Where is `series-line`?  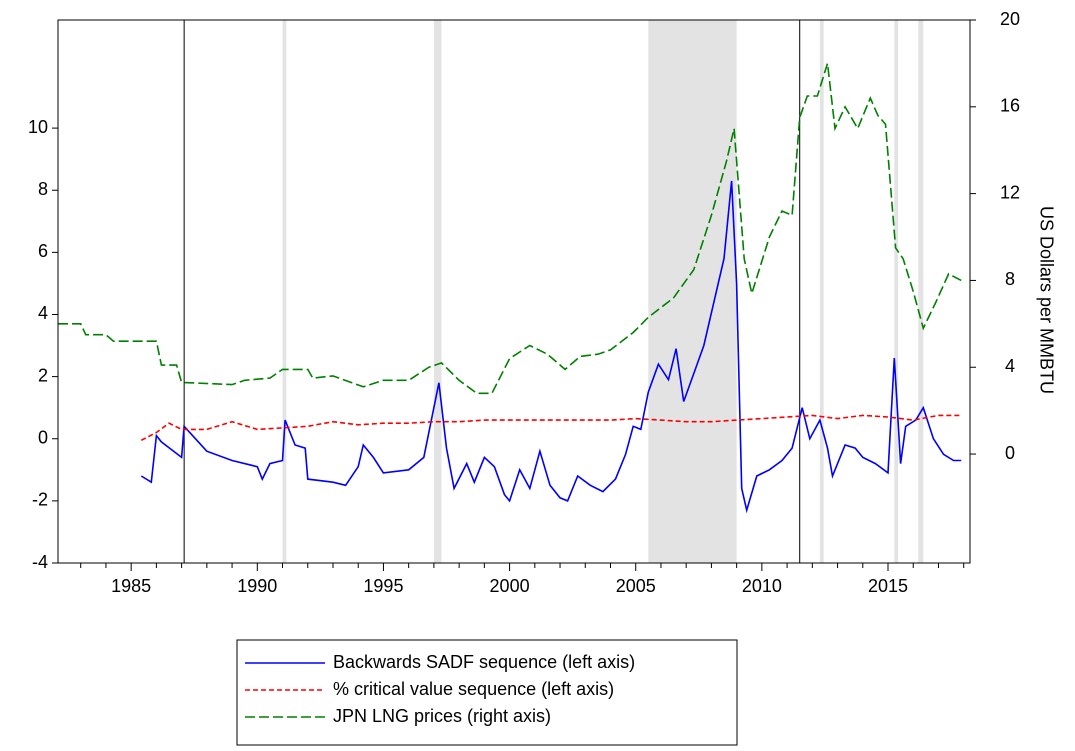
series-line is located at coordinates (551, 428).